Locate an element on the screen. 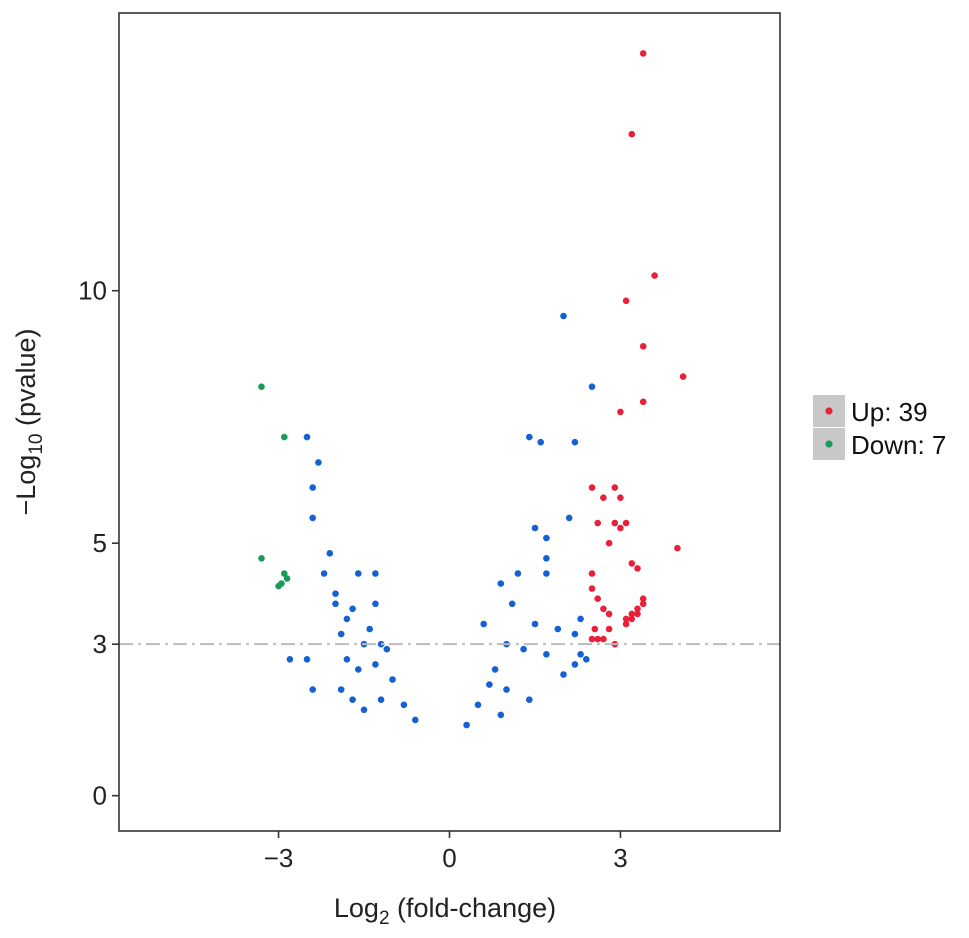 The height and width of the screenshot is (938, 969). y-tick-label: 5 is located at coordinates (100, 543).